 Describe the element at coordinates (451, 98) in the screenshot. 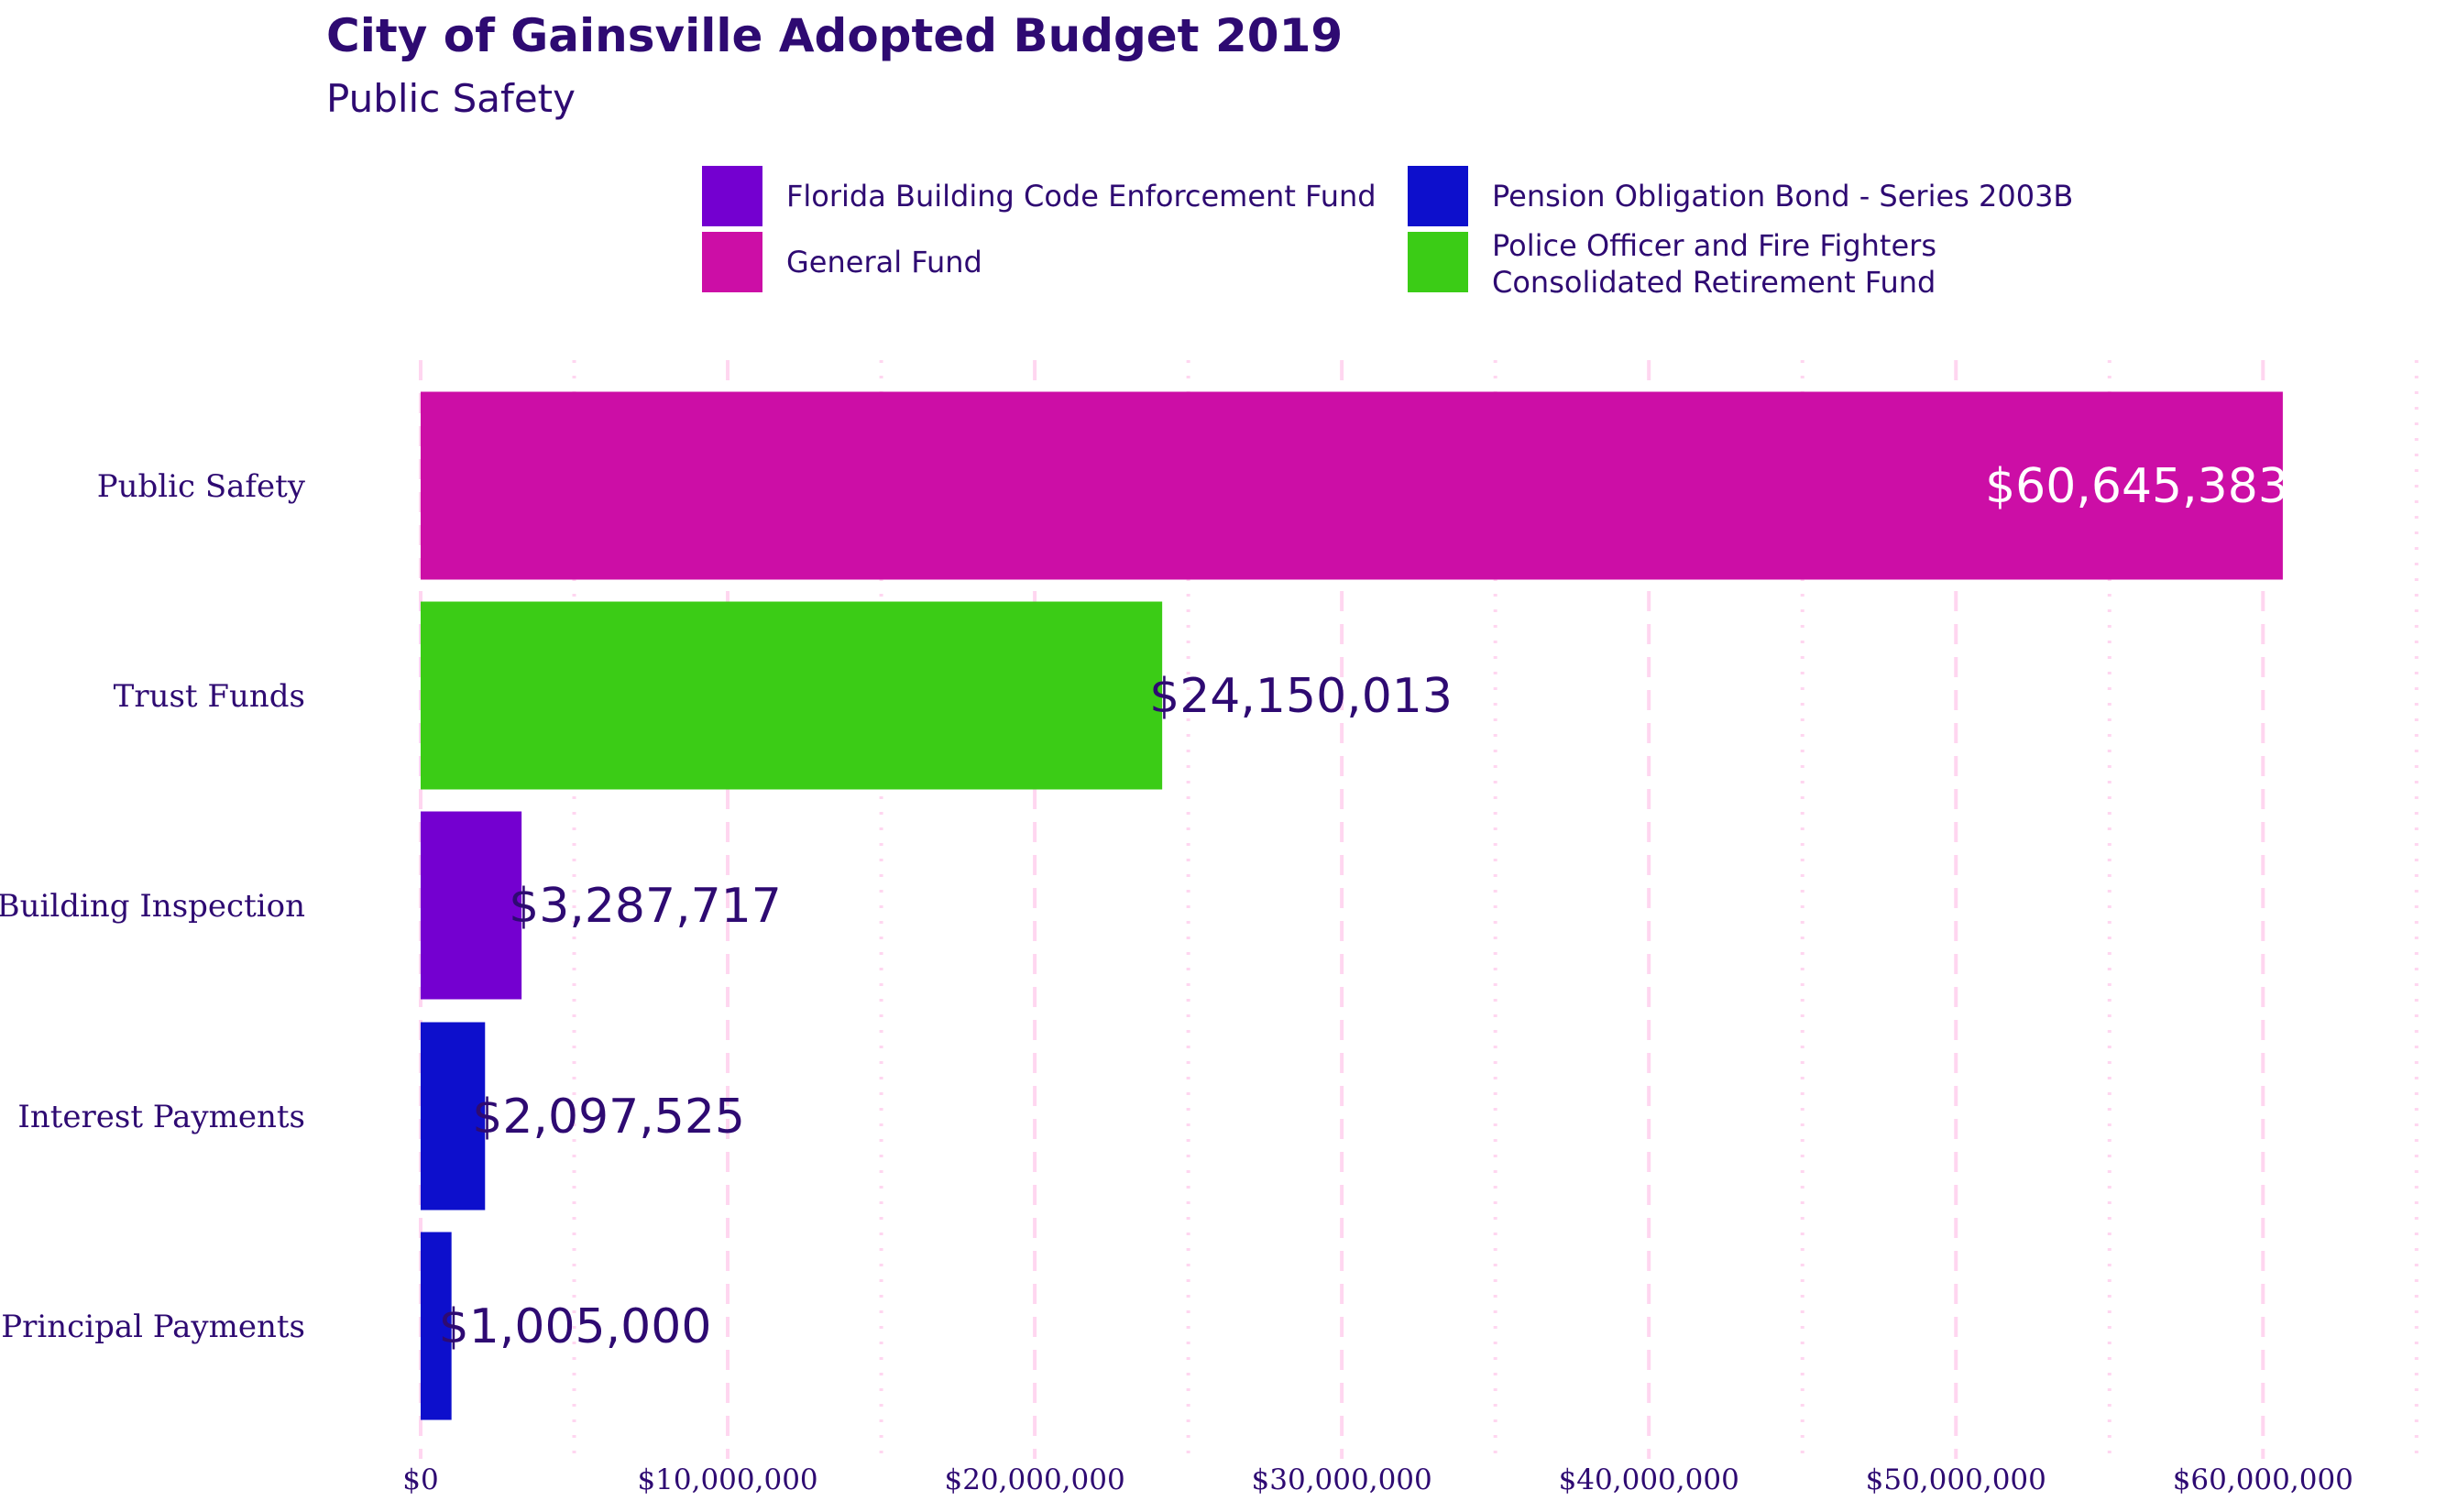

I see `chart-subtitle: Public Safety` at that location.